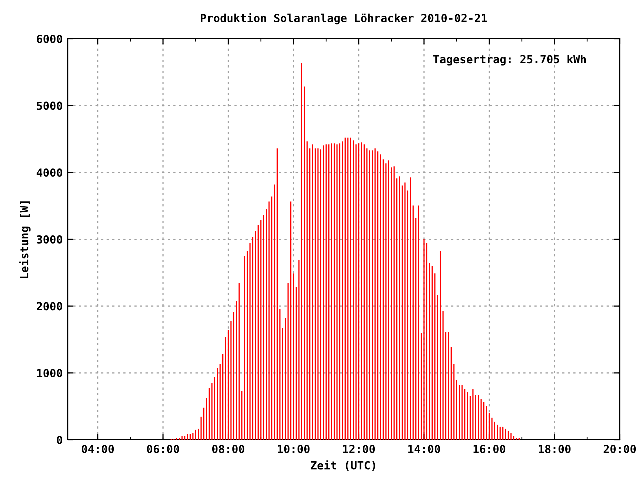 The height and width of the screenshot is (480, 640). Describe the element at coordinates (49, 106) in the screenshot. I see `y-tick-label: 5000` at that location.